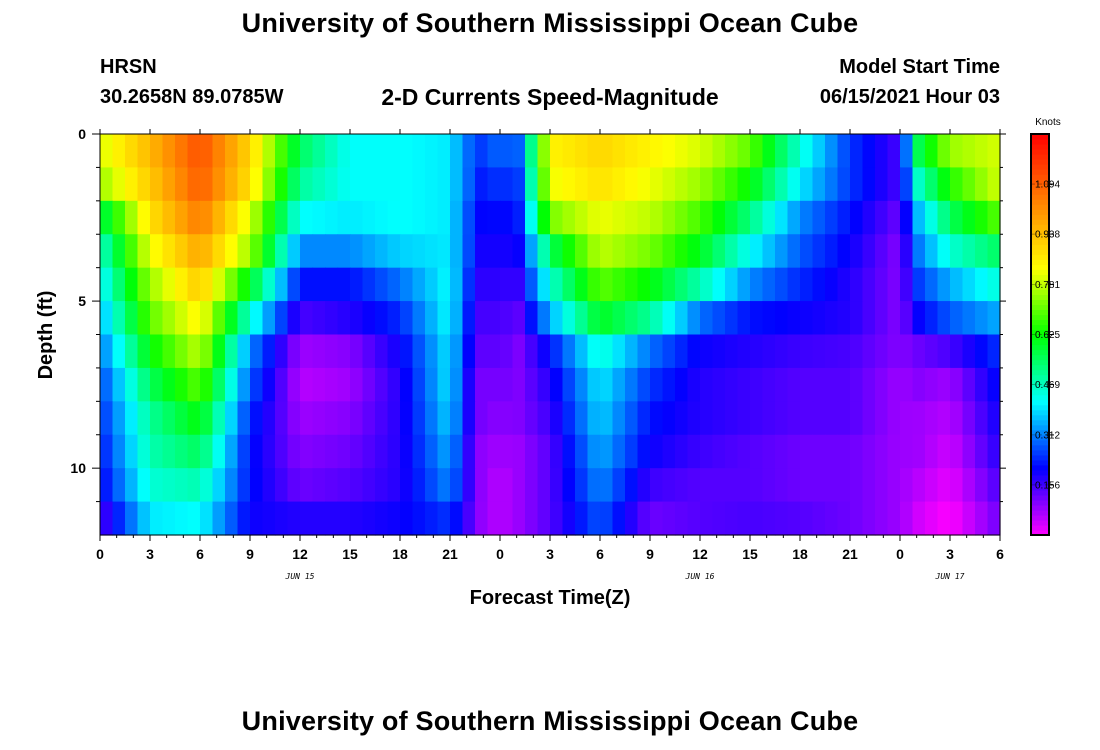 The height and width of the screenshot is (750, 1100). What do you see at coordinates (700, 576) in the screenshot?
I see `date-label: JUN 16` at bounding box center [700, 576].